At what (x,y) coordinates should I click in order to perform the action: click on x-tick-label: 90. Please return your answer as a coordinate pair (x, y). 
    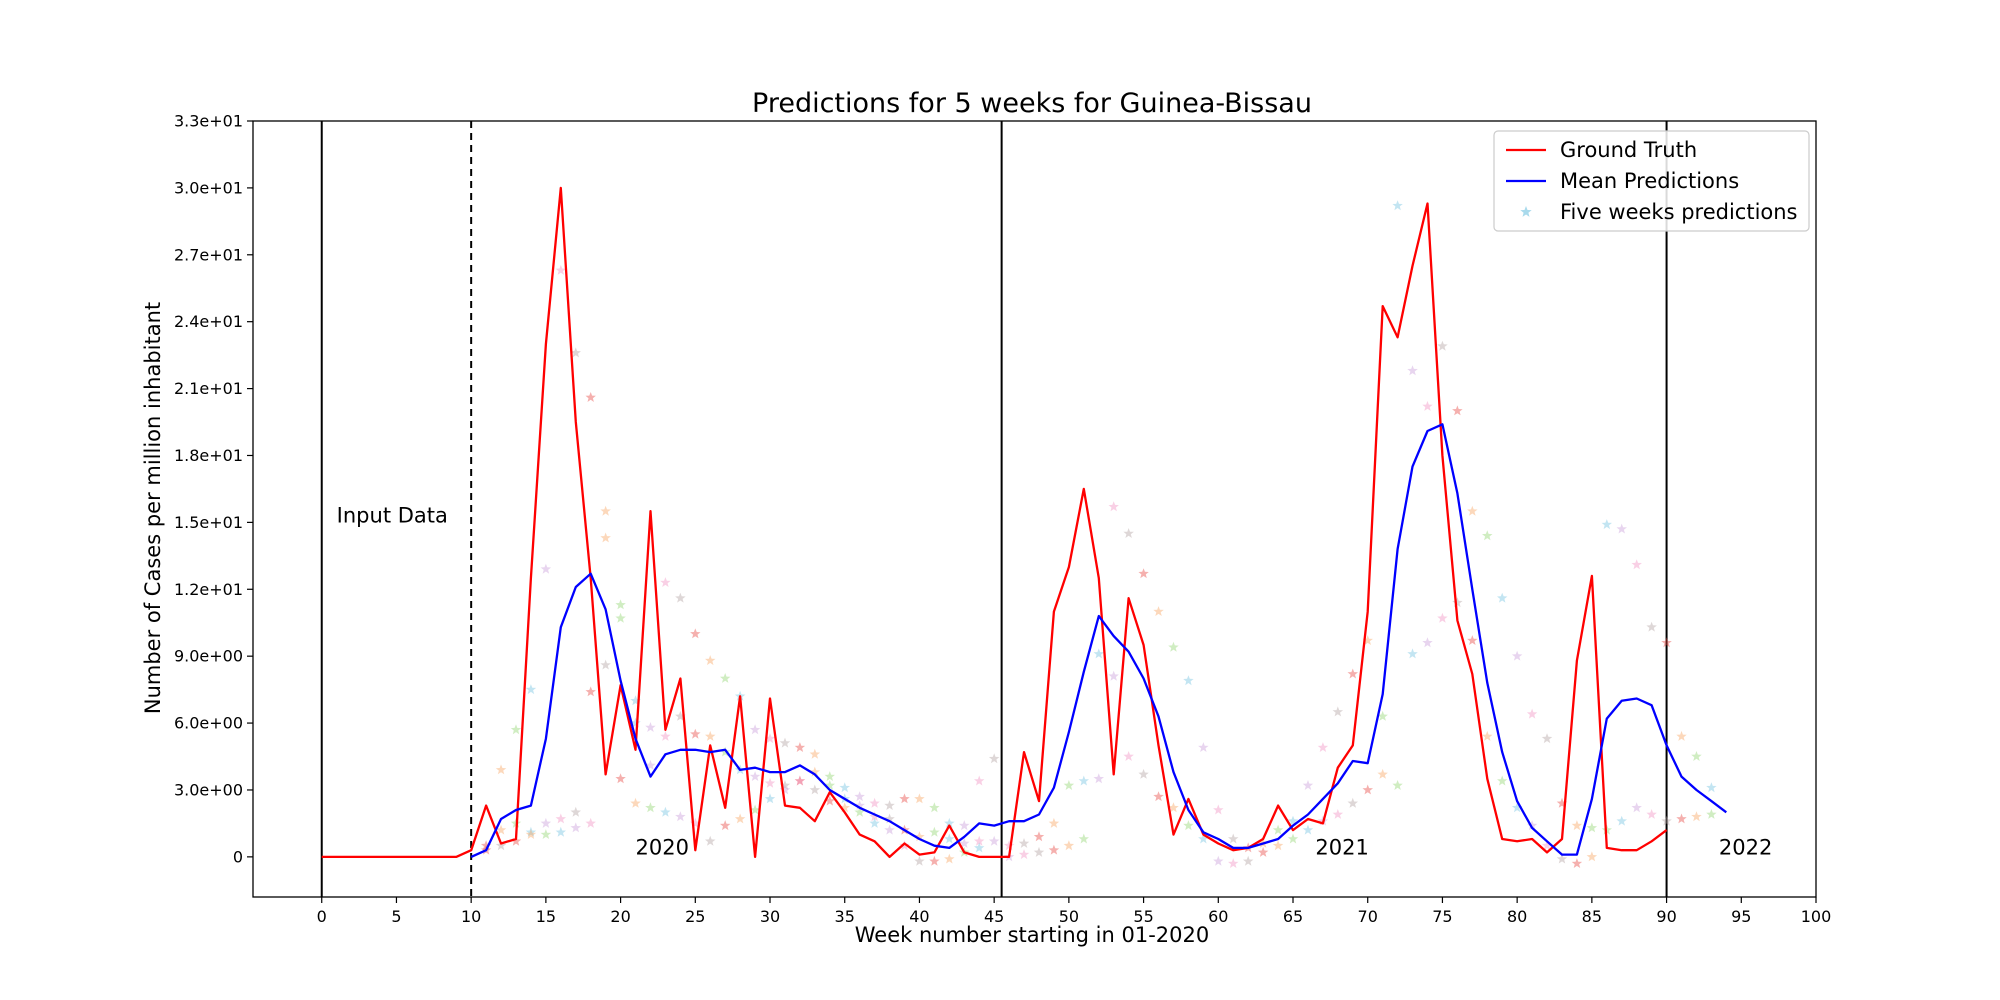
    Looking at the image, I should click on (1666, 916).